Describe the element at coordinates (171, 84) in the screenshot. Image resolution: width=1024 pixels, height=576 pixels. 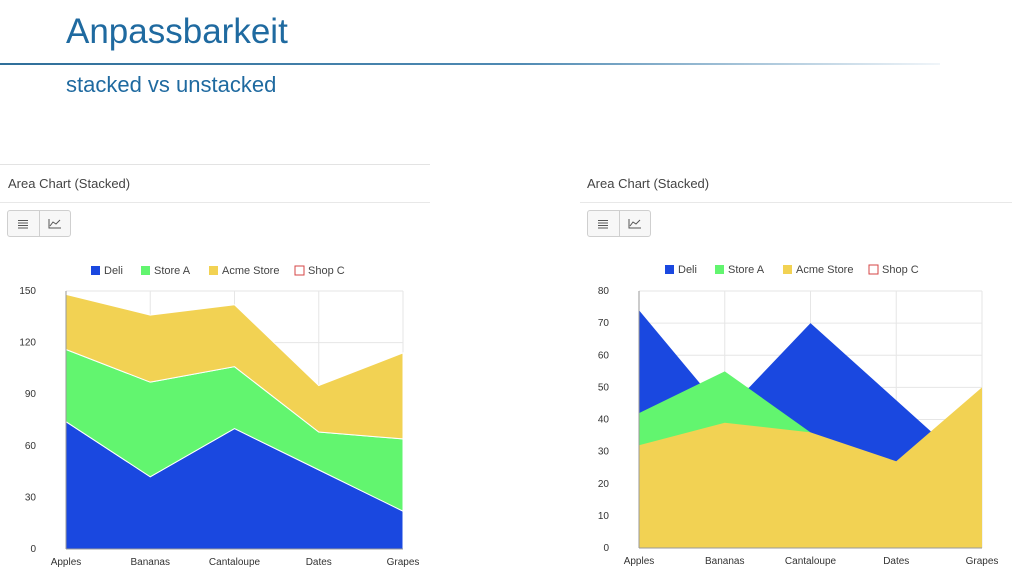
I see `slide-subtitle: stacked vs unstacked` at that location.